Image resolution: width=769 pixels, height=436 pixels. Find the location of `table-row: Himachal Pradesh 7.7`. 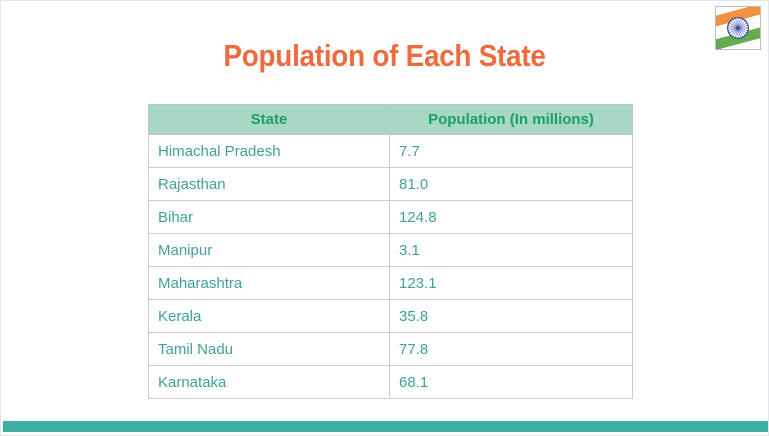

table-row: Himachal Pradesh 7.7 is located at coordinates (390, 151).